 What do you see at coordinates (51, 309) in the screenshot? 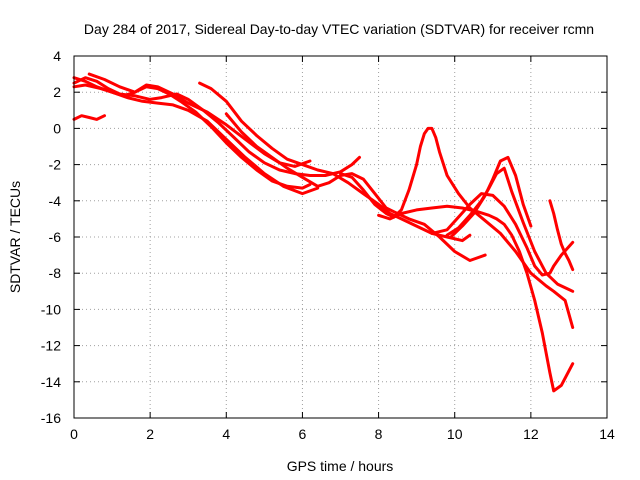
I see `y-tick-label: -10` at bounding box center [51, 309].